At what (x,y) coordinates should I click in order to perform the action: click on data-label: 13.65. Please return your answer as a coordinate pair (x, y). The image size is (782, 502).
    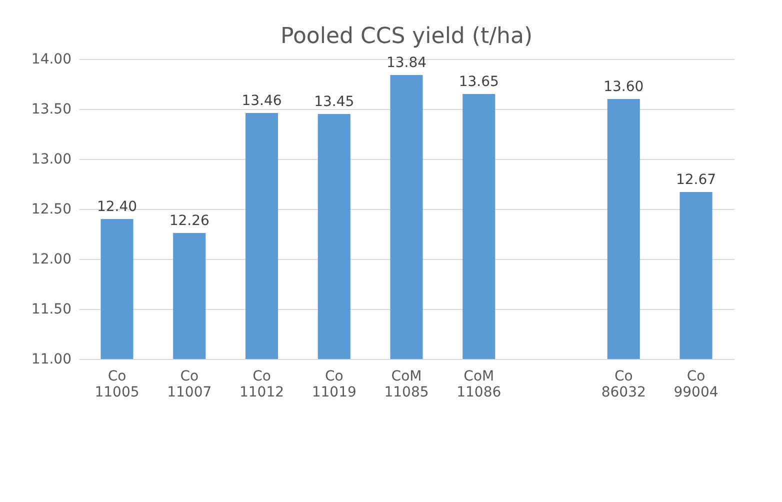
    Looking at the image, I should click on (478, 82).